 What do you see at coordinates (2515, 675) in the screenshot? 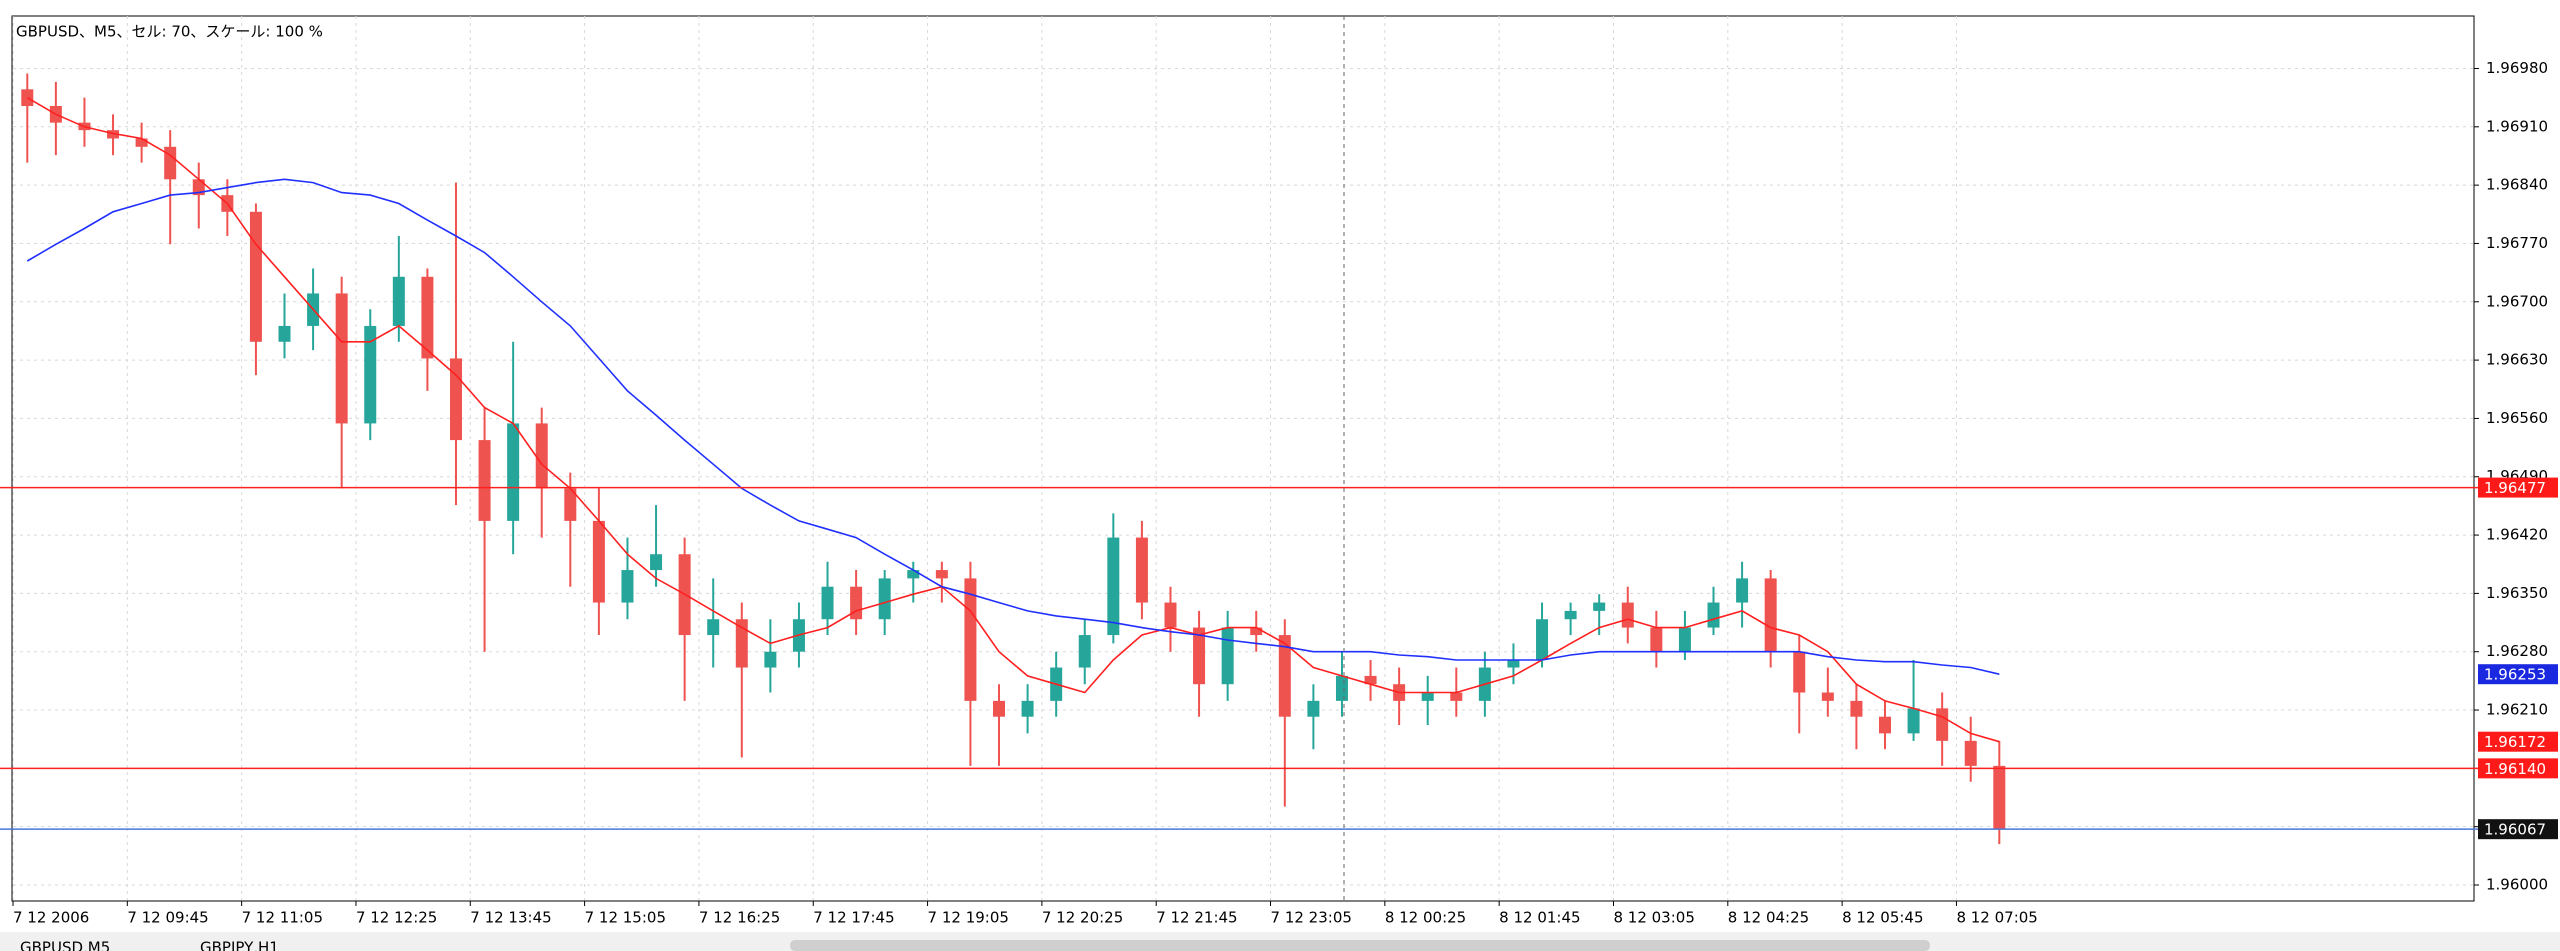
I see `price-tag-label: 1.96253` at bounding box center [2515, 675].